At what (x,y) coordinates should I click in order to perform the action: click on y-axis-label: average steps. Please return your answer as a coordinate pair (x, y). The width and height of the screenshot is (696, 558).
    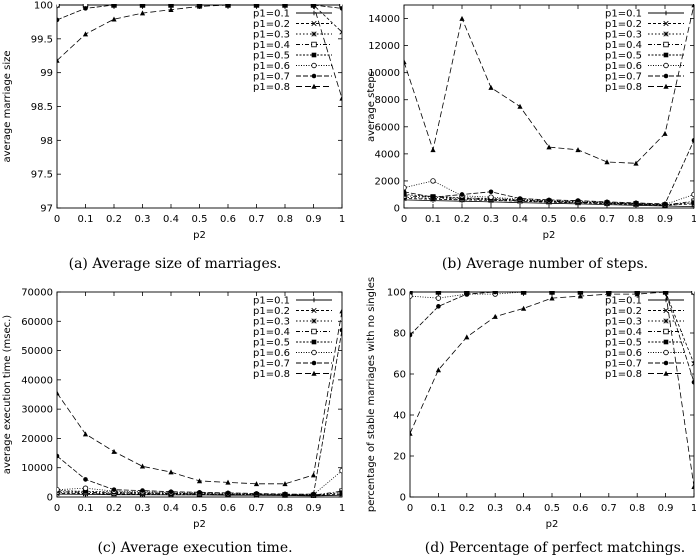
    Looking at the image, I should click on (371, 106).